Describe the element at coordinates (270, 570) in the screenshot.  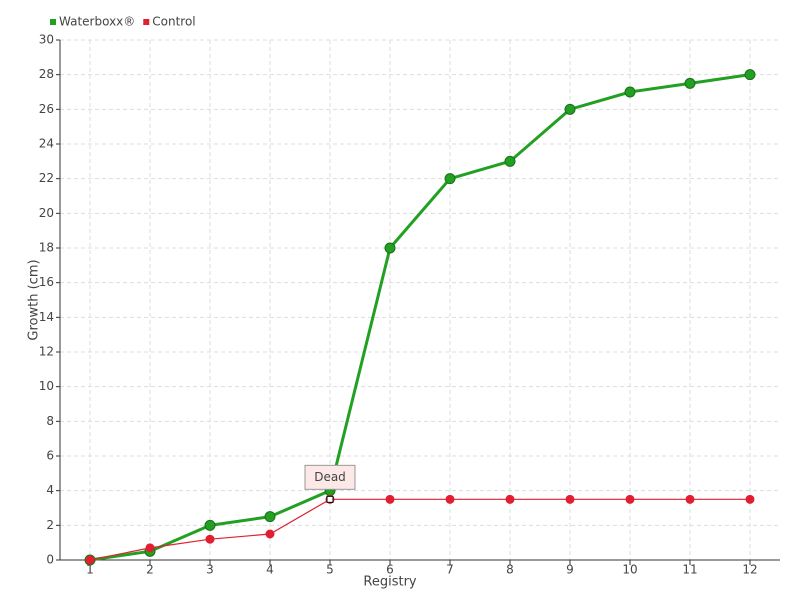
I see `x-tick-label: 4` at that location.